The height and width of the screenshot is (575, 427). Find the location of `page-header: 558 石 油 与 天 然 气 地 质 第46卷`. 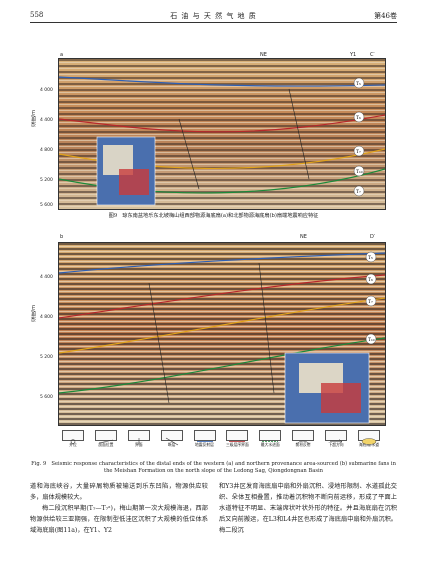

page-header: 558 石 油 与 天 然 气 地 质 第46卷 is located at coordinates (213, 15).